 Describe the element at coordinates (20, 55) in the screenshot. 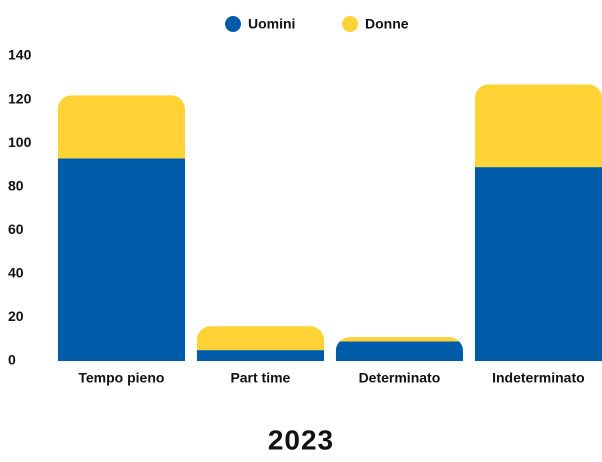

I see `y-tick-label: 140` at that location.